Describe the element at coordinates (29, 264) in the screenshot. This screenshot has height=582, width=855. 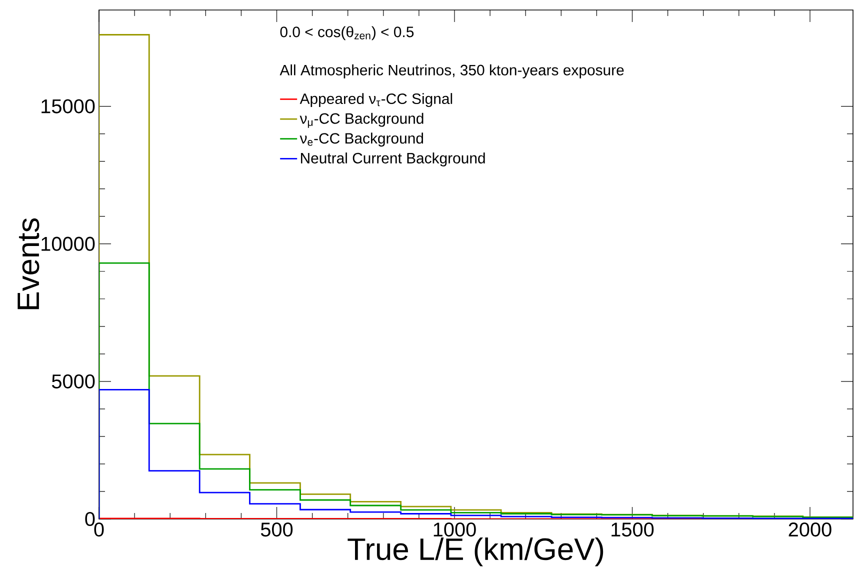
I see `y-axis-title: Events` at that location.